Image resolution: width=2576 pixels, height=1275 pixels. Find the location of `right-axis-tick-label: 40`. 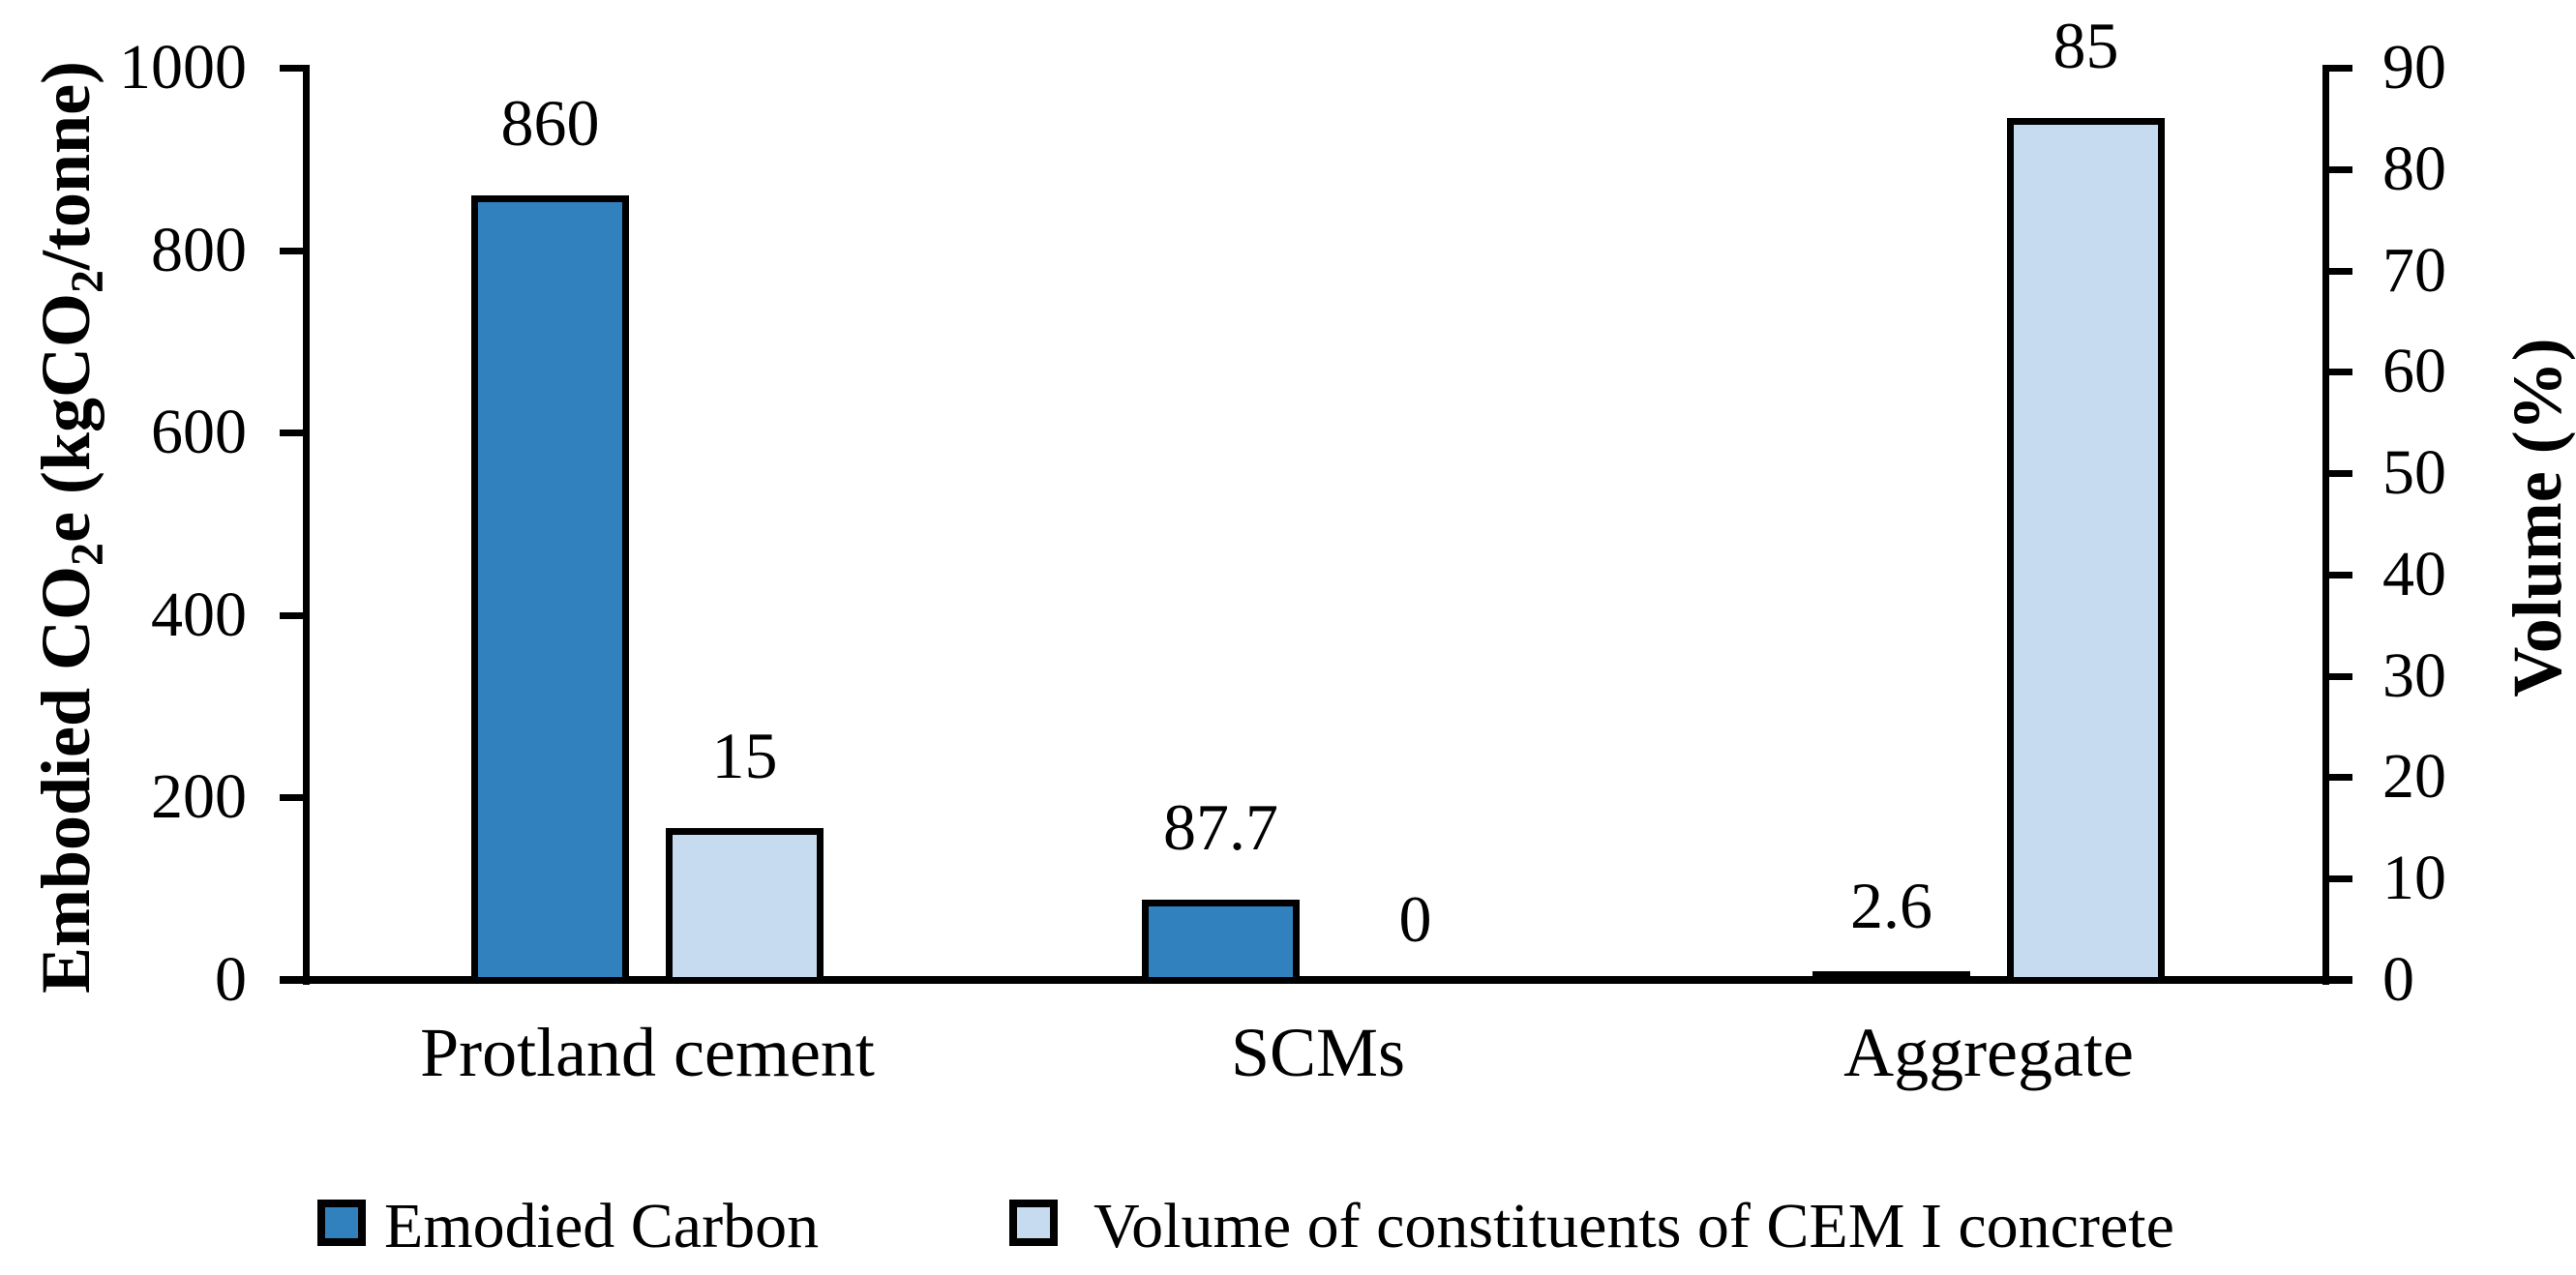

right-axis-tick-label: 40 is located at coordinates (2414, 573).